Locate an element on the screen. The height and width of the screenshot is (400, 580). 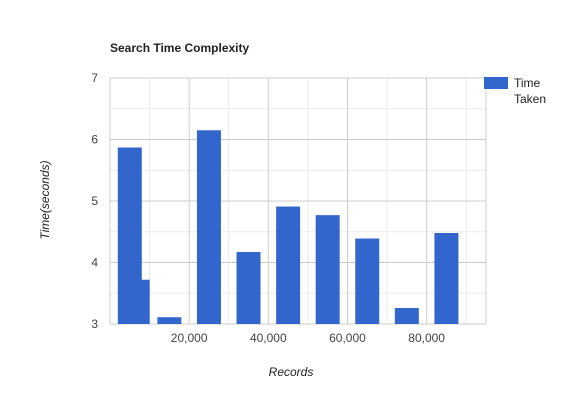
x-tick-label: 40,000 is located at coordinates (268, 338).